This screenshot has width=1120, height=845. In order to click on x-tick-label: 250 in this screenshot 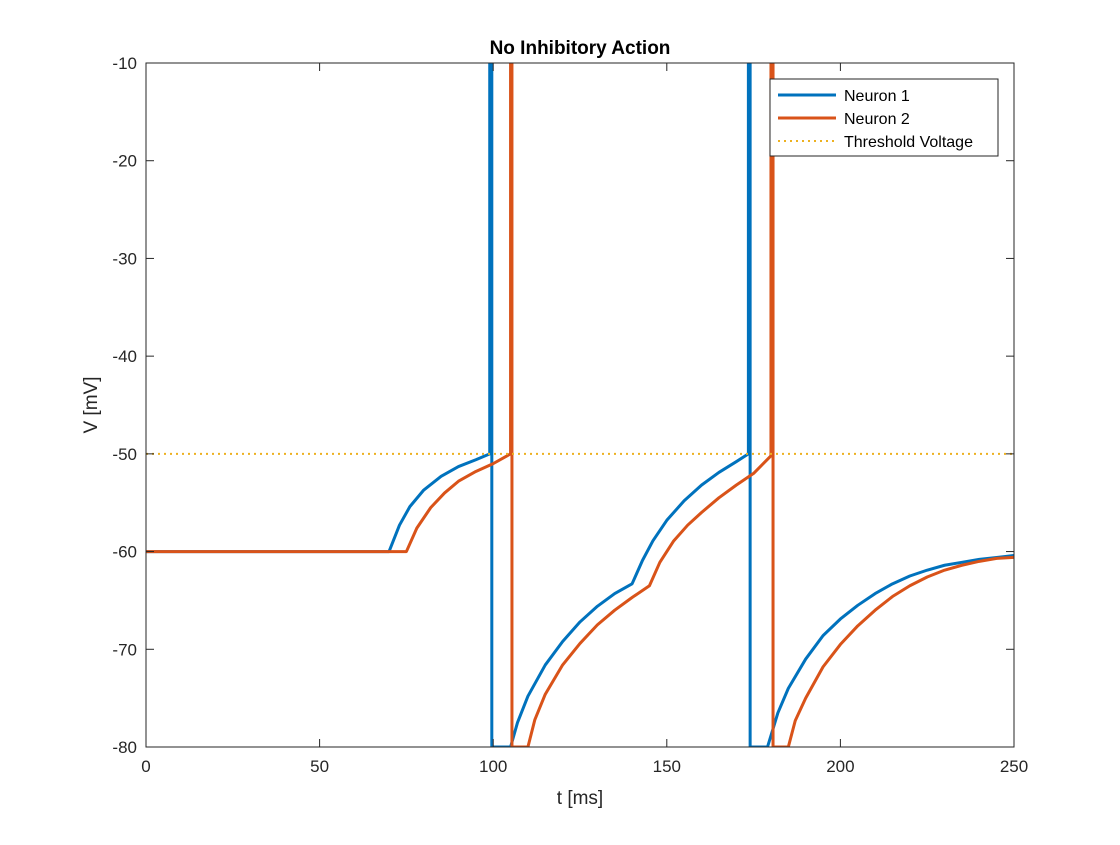, I will do `click(1014, 766)`.